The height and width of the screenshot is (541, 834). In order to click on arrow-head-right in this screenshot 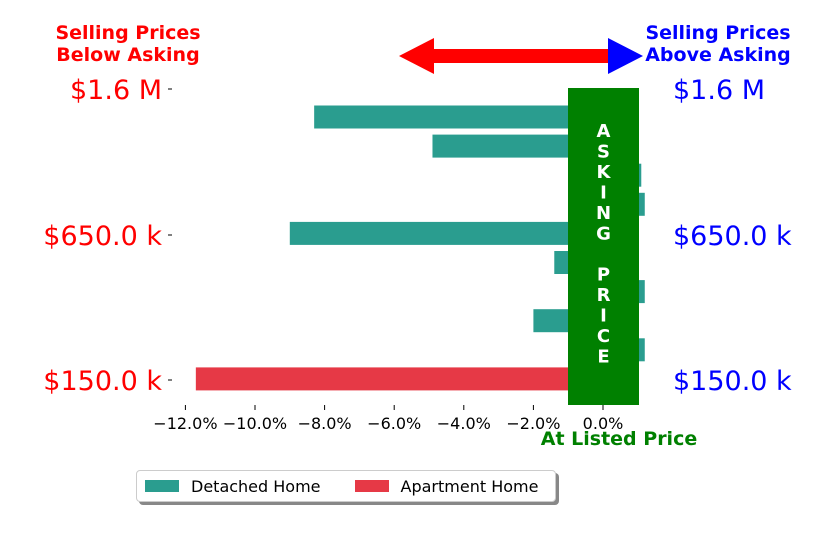, I will do `click(625, 56)`.